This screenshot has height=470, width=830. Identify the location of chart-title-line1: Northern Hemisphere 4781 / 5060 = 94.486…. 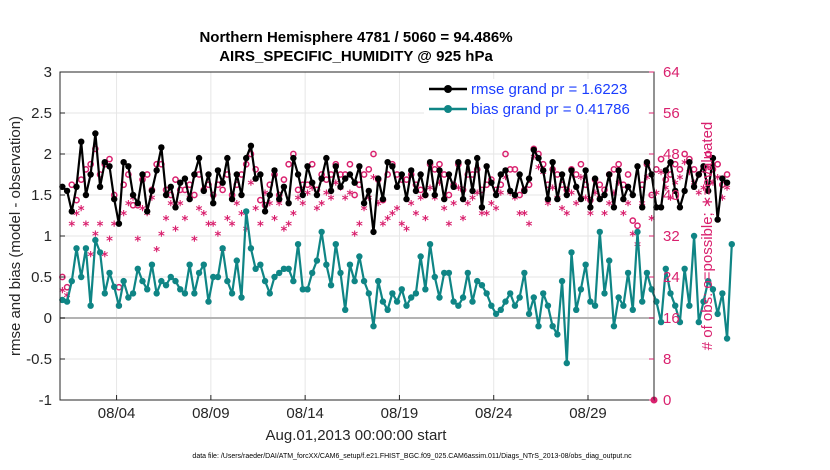
(355, 37).